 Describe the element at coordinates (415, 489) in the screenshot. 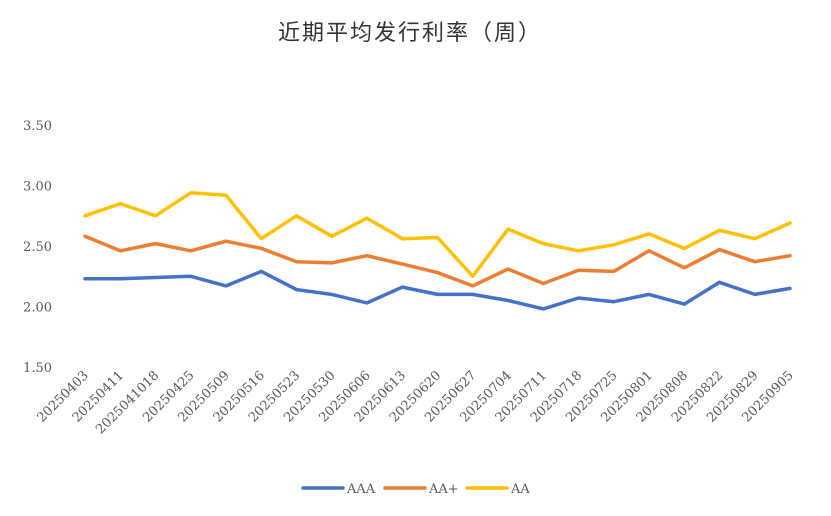

I see `legend: AAA AA+ AA` at that location.